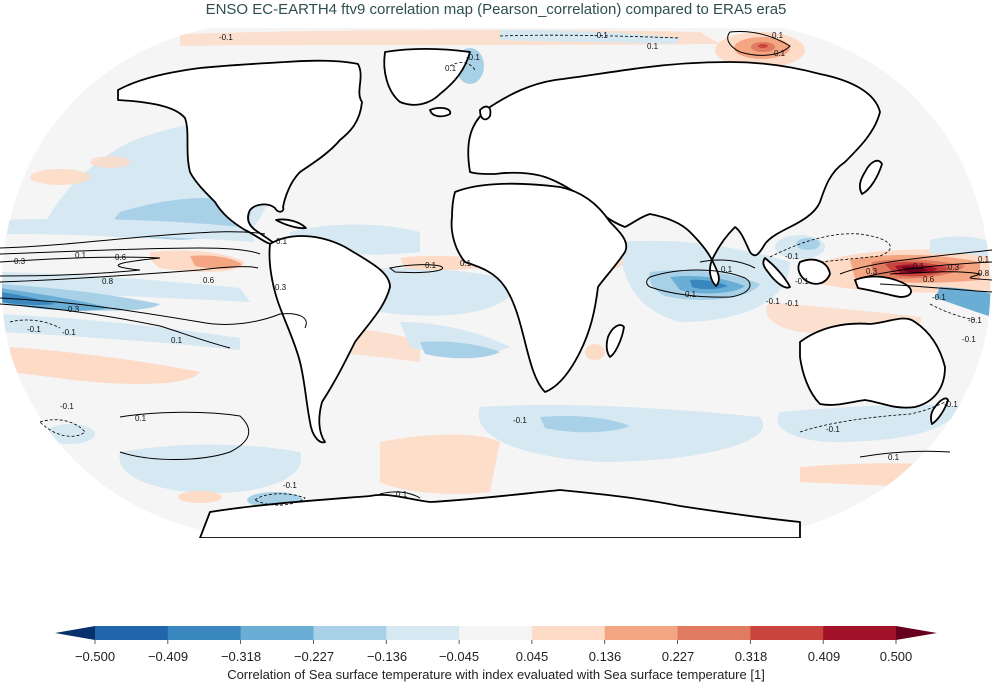  I want to click on colorbar-tick: 0.136, so click(605, 656).